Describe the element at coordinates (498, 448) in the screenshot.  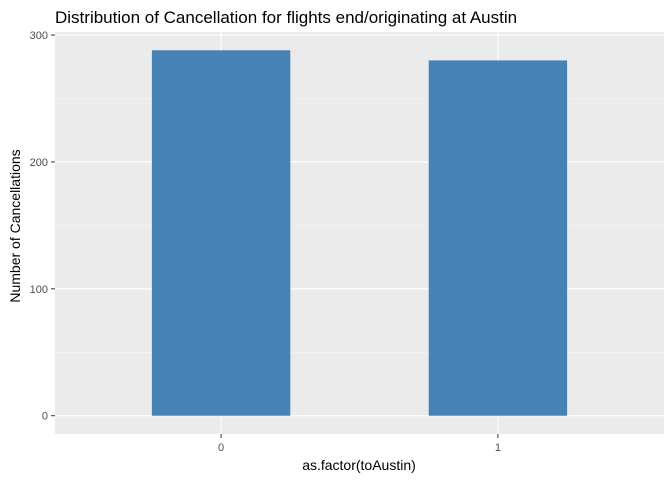
I see `x-tick-label: 1` at that location.